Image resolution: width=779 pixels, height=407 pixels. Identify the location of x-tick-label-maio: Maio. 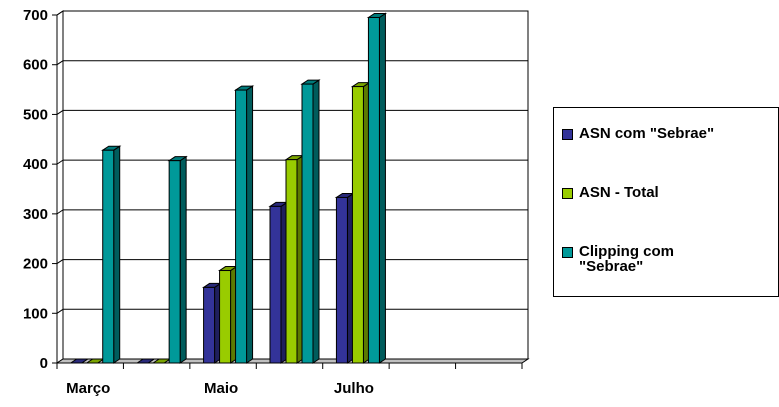
(221, 388).